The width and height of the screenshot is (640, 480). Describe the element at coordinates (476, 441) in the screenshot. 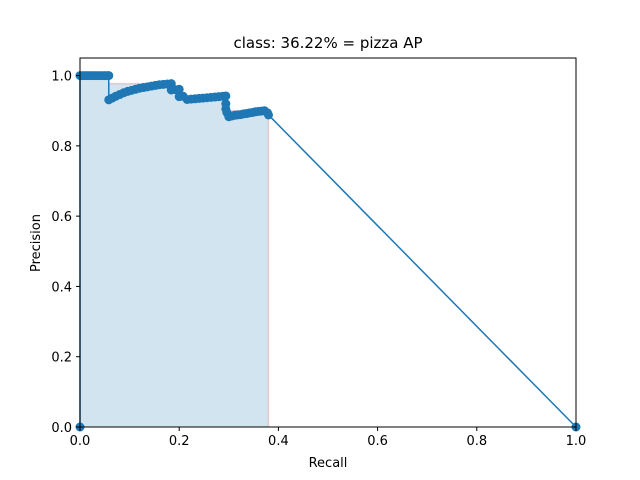

I see `x-tick-label: 0.8` at that location.